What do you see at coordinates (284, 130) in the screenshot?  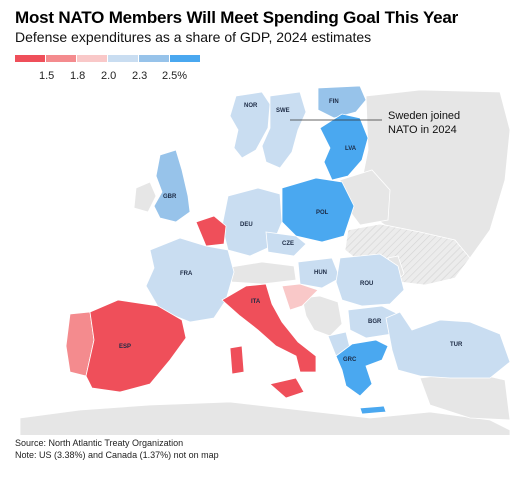 I see `country-swe` at bounding box center [284, 130].